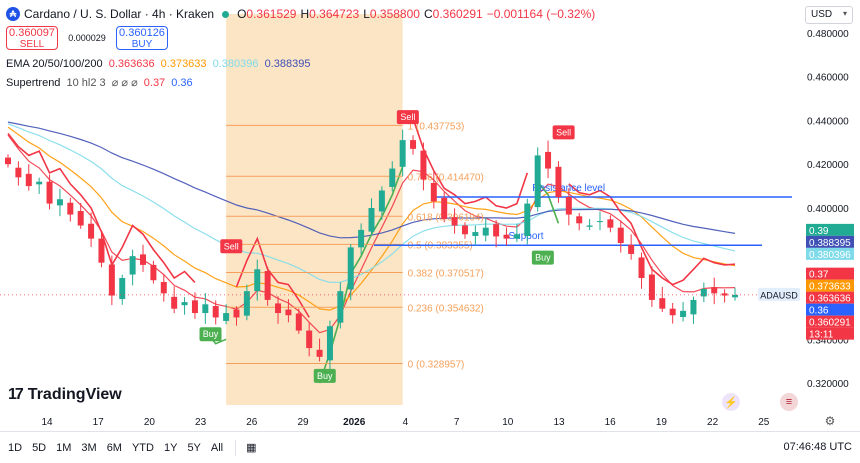  I want to click on fib-label-1: 0.786 (0.414470), so click(446, 177).